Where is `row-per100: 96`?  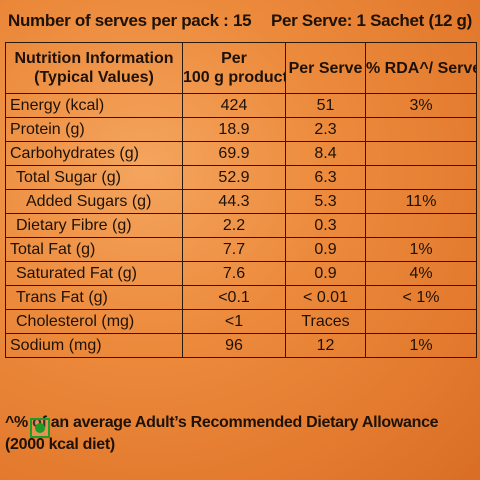 row-per100: 96 is located at coordinates (234, 345).